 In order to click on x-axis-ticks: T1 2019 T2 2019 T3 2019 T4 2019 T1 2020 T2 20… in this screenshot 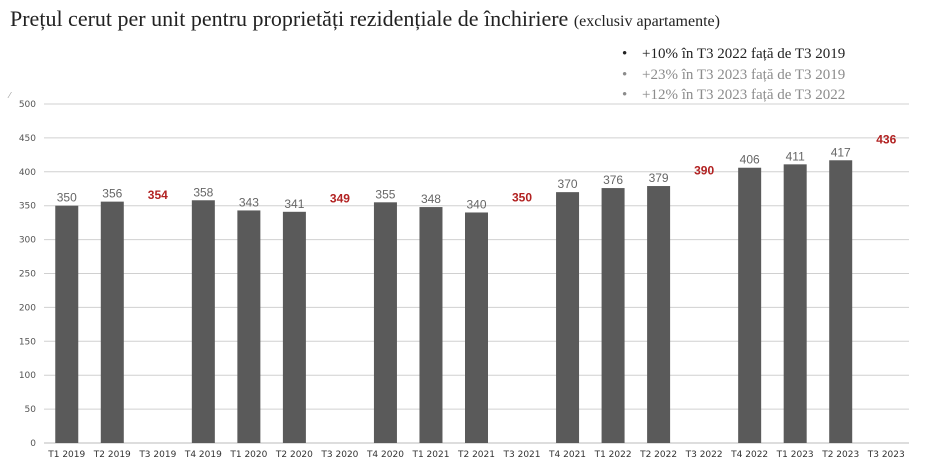, I will do `click(475, 455)`.